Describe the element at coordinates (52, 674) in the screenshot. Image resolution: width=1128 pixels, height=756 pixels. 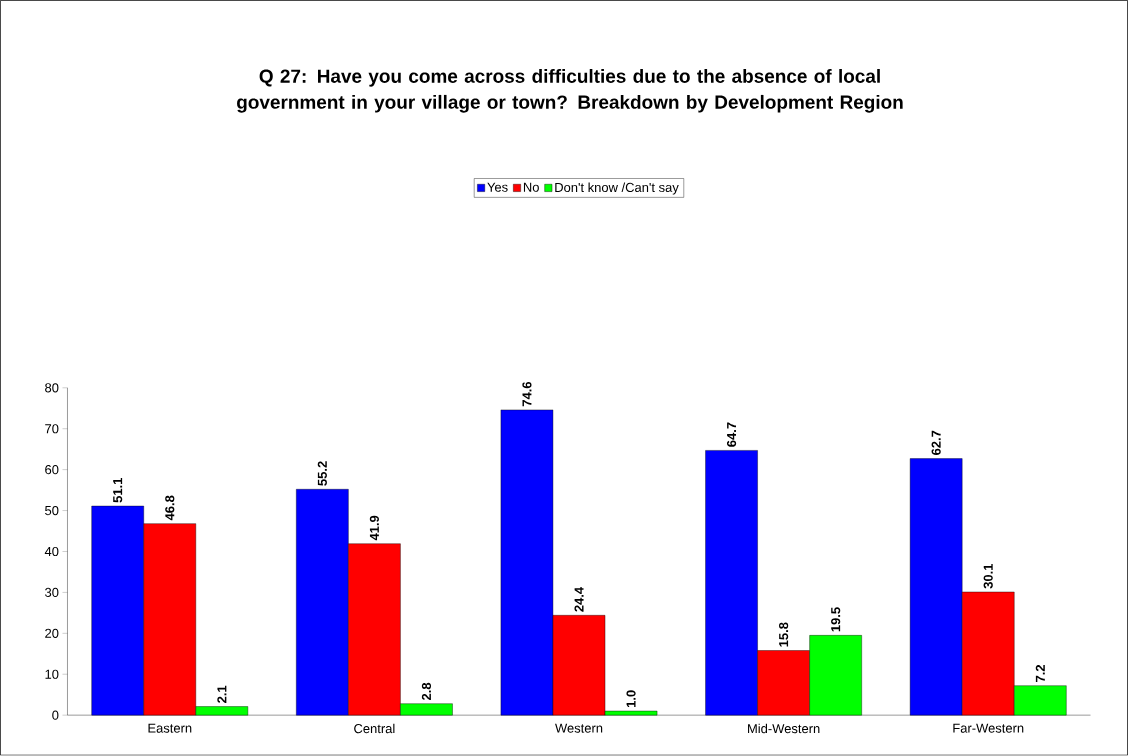
I see `y-tick-label: 10` at that location.